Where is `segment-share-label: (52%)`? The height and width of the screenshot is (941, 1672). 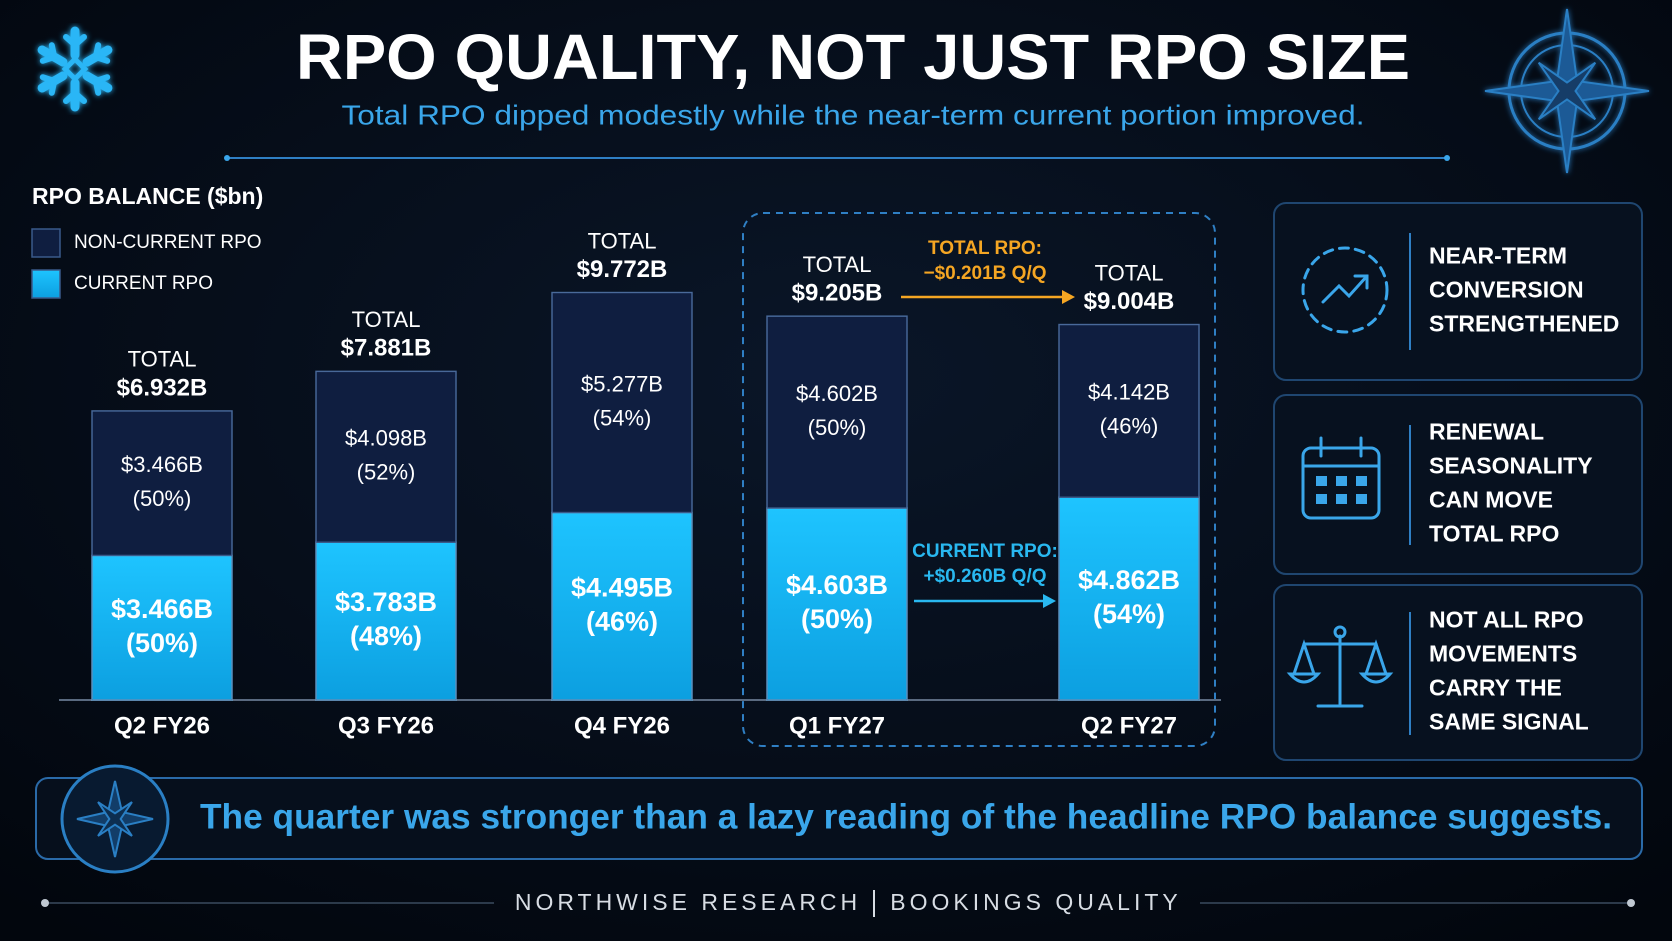
segment-share-label: (52%) is located at coordinates (386, 472).